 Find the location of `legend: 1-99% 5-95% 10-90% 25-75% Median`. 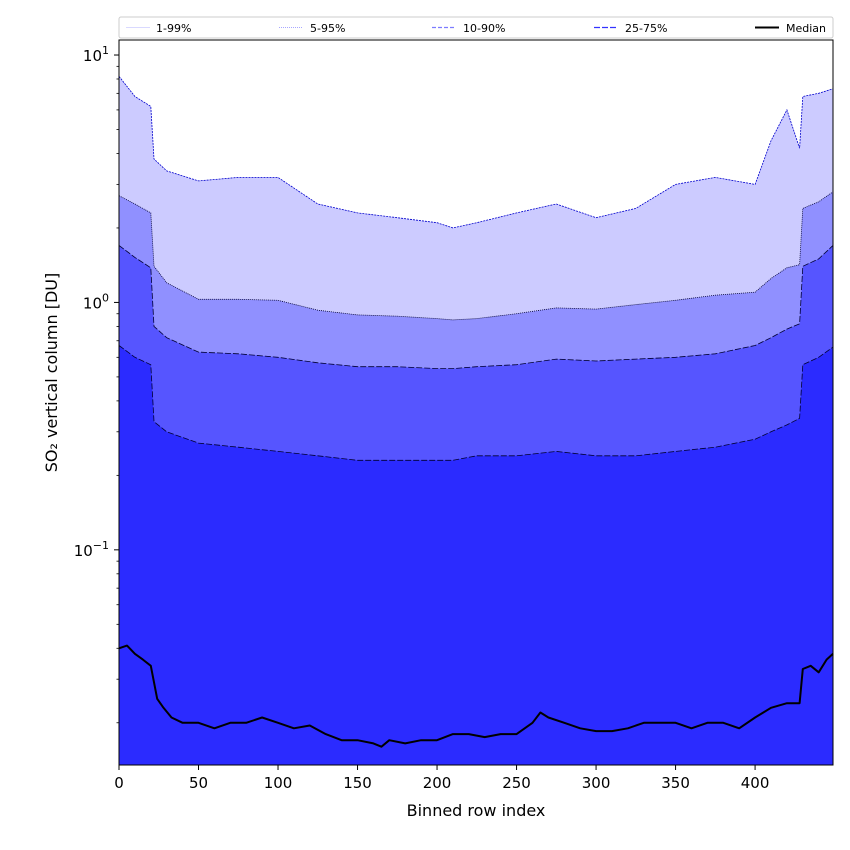

legend: 1-99% 5-95% 10-90% 25-75% Median is located at coordinates (476, 27).